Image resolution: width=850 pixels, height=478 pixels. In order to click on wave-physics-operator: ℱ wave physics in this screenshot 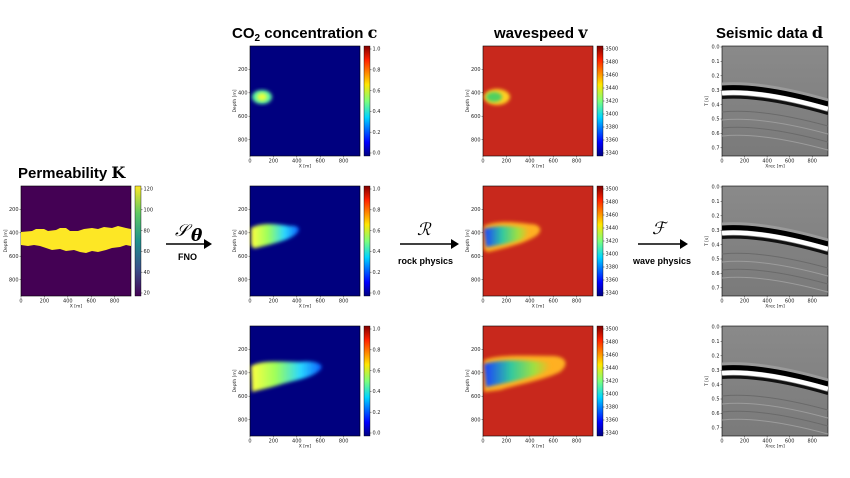, I will do `click(661, 242)`.